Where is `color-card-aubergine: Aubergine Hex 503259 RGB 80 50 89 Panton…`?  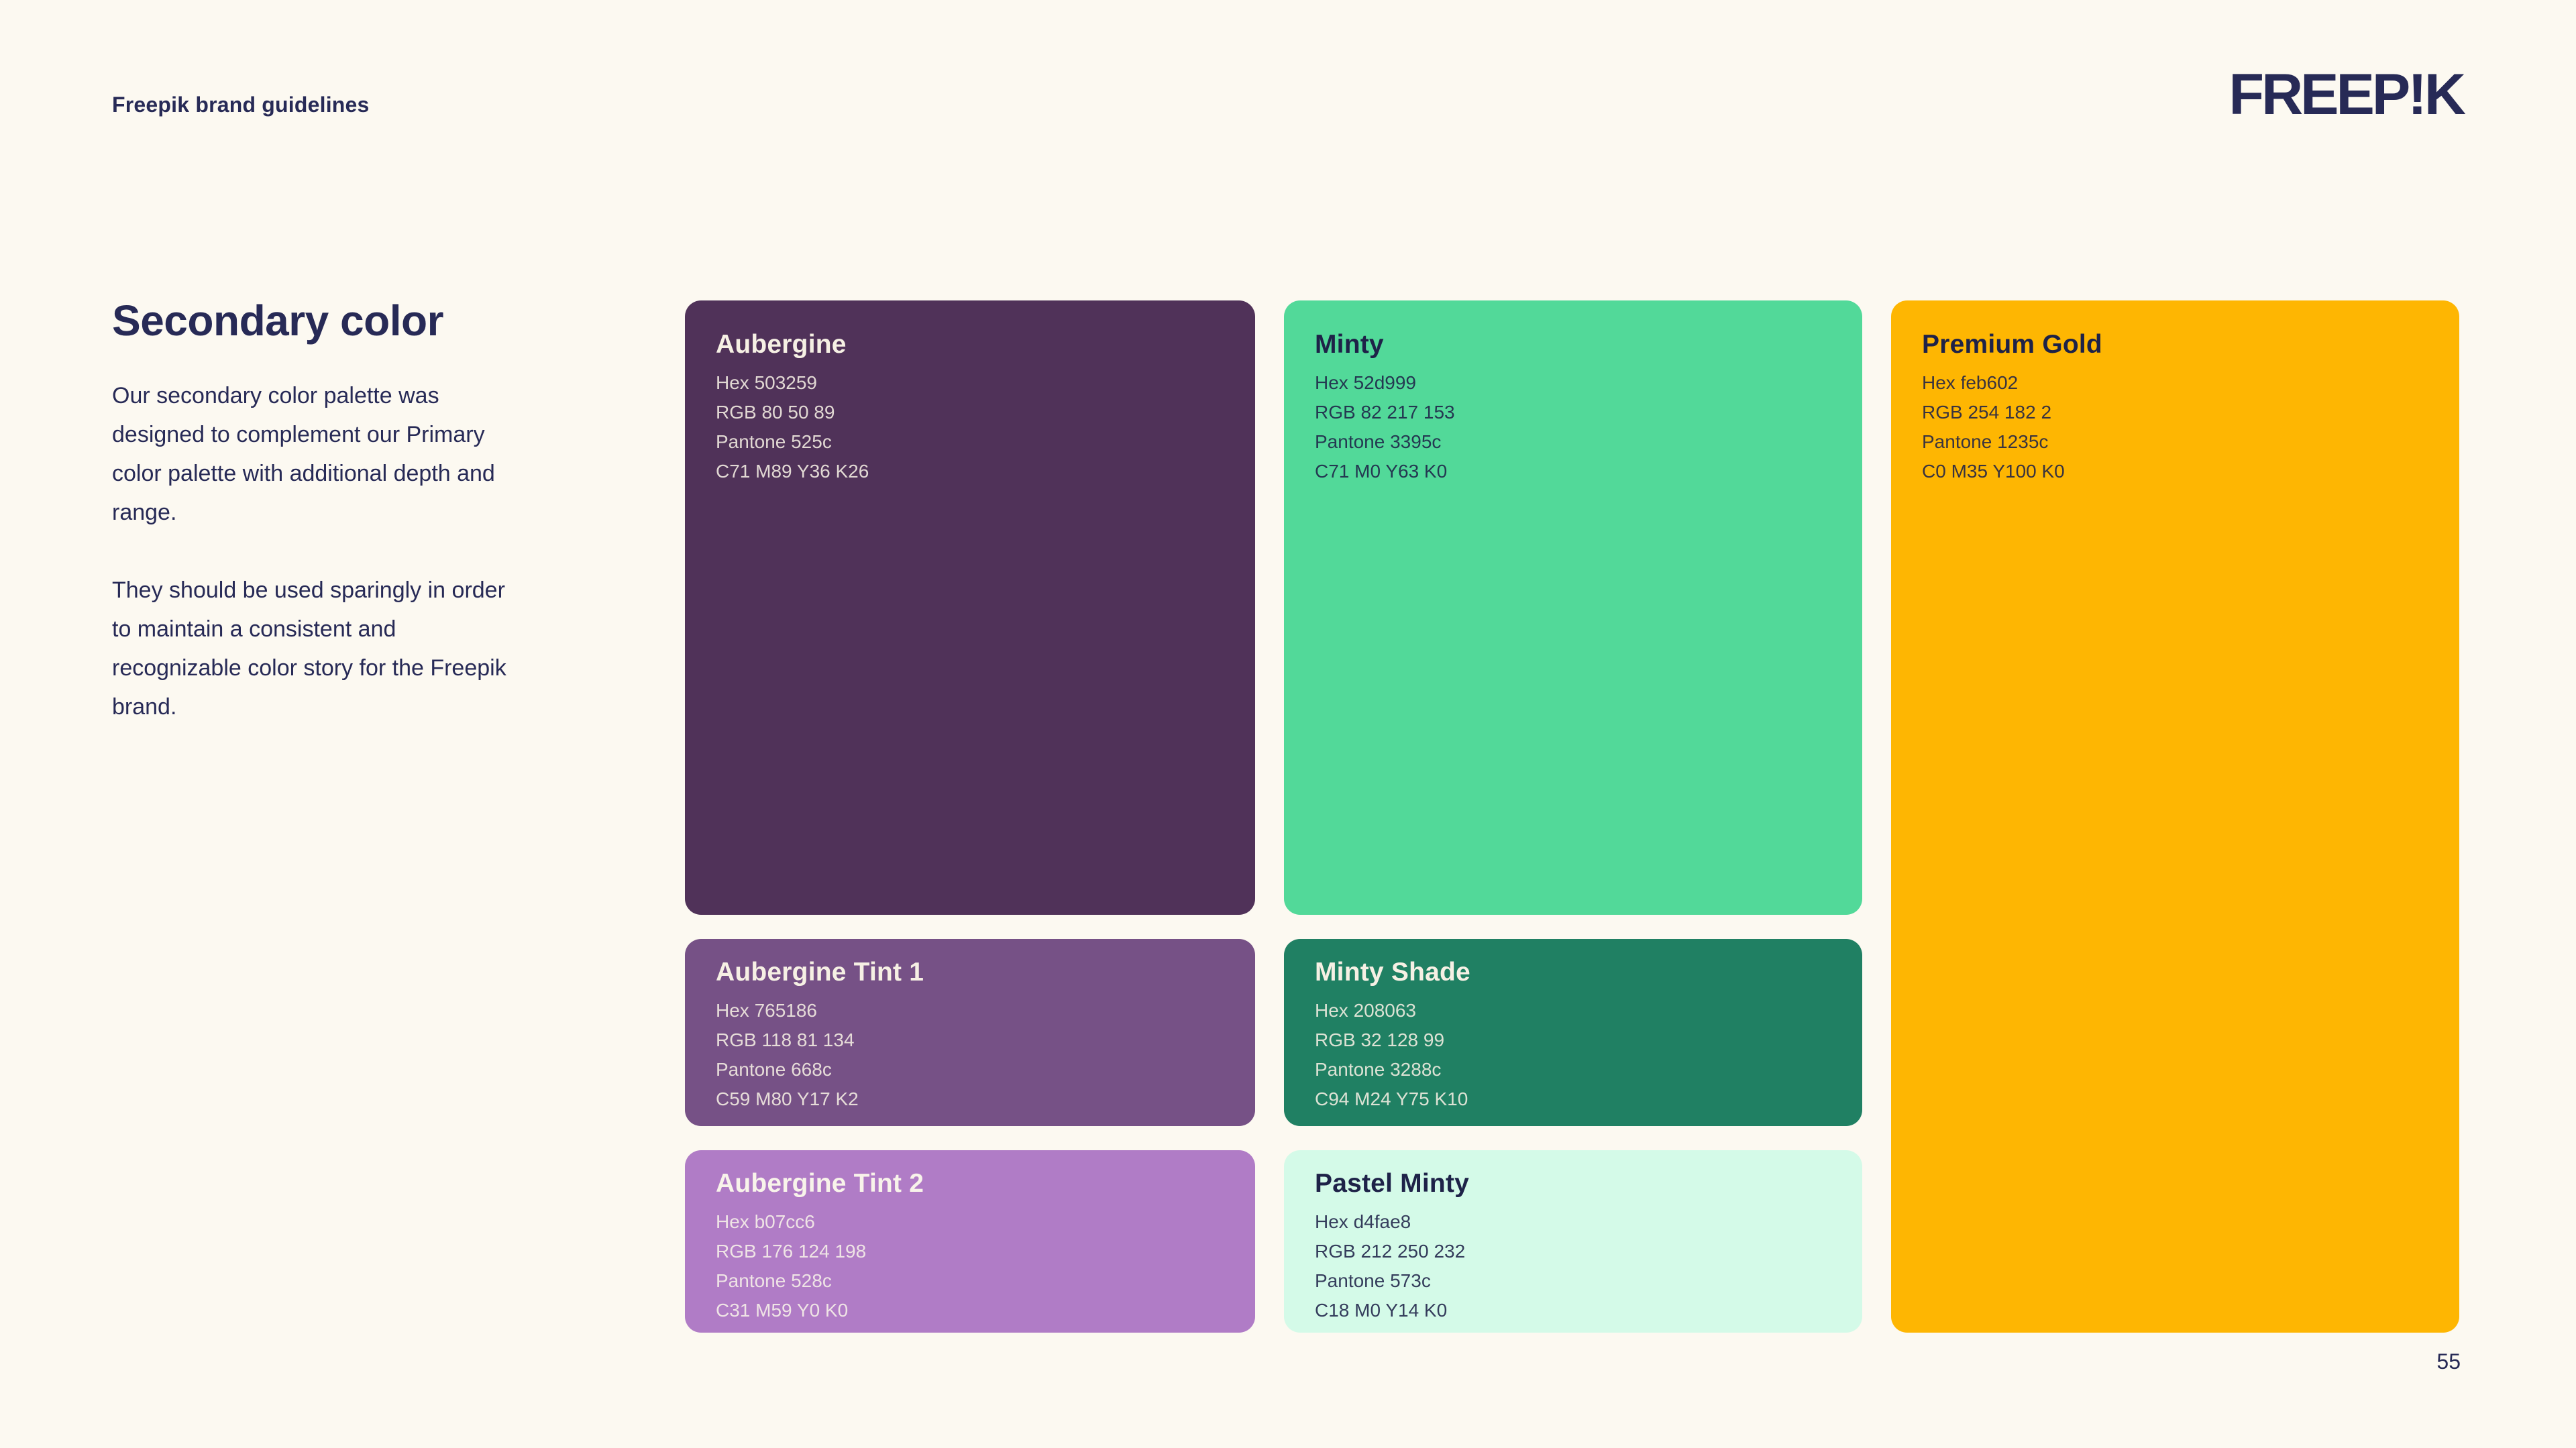
color-card-aubergine: Aubergine Hex 503259 RGB 80 50 89 Panton… is located at coordinates (970, 607).